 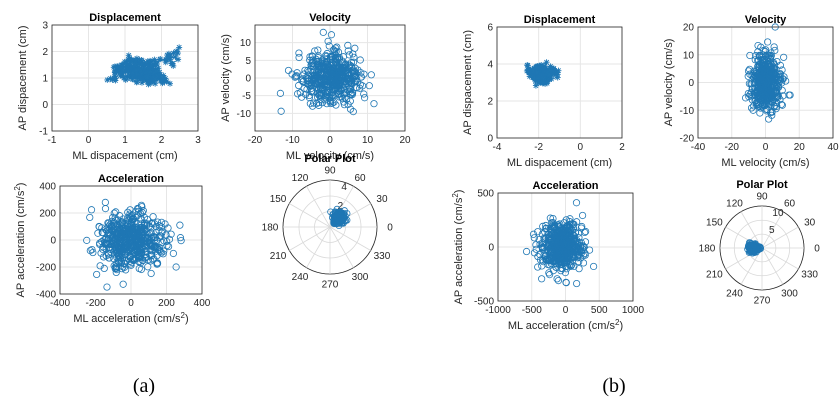 I want to click on x-tick-label: -1, so click(x=52, y=140).